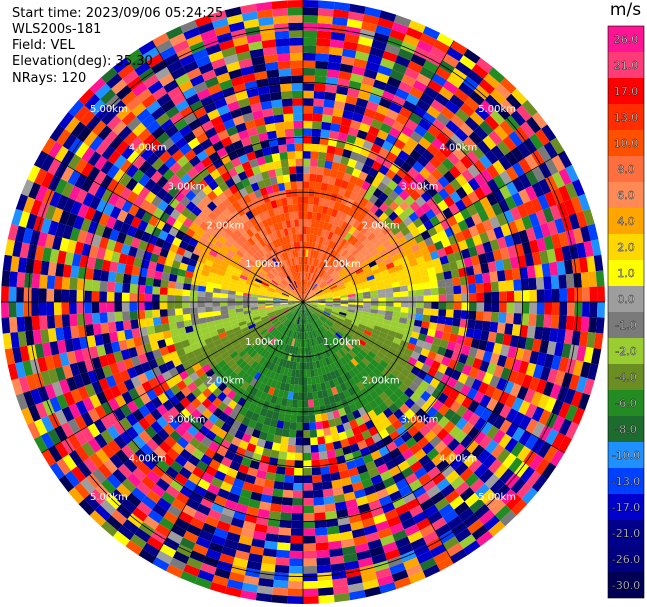  What do you see at coordinates (626, 65) in the screenshot?
I see `colorbar-tick: 21.0` at bounding box center [626, 65].